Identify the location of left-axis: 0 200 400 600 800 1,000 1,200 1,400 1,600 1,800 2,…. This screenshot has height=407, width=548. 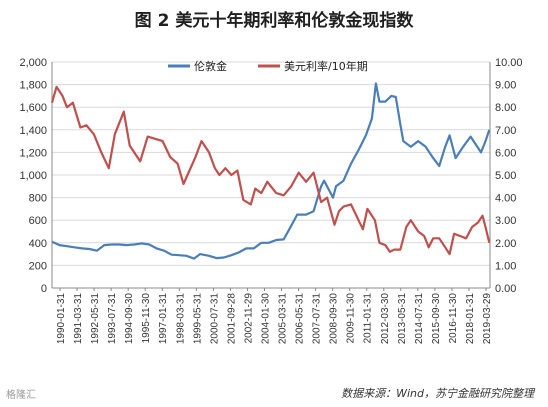
(36, 176).